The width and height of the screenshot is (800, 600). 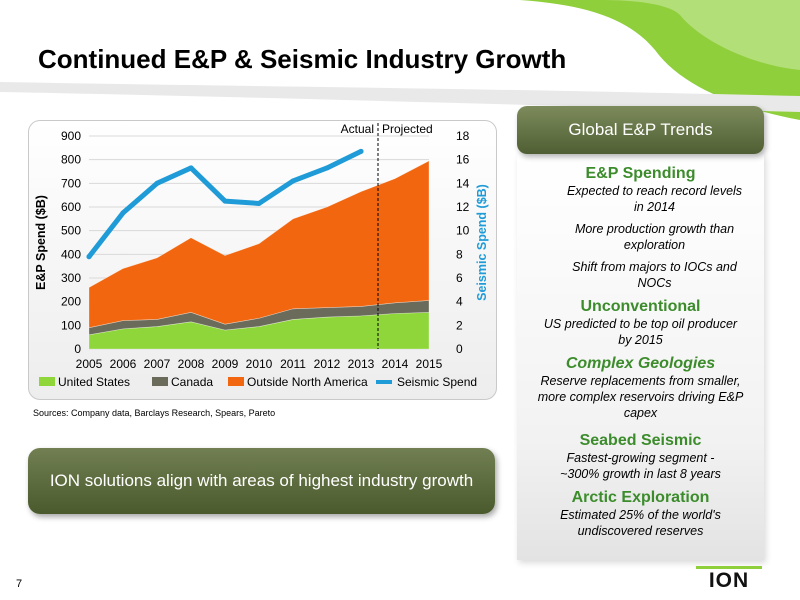 I want to click on trend-text: Estimated 25% of the world's, so click(x=640, y=515).